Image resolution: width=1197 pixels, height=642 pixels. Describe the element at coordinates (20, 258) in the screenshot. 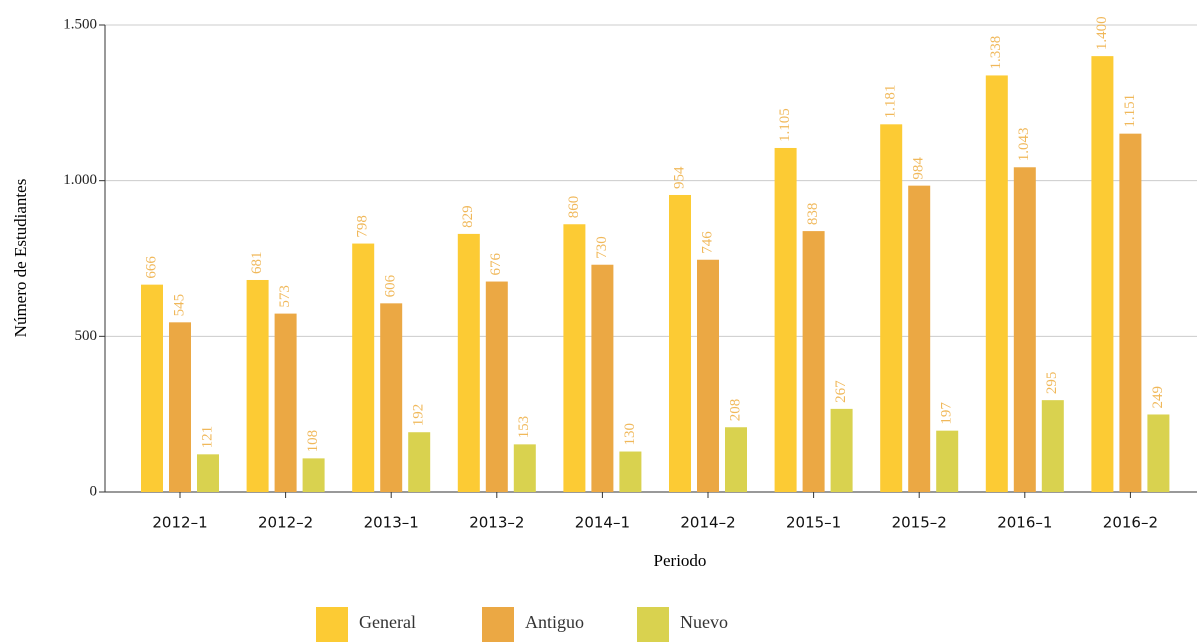

I see `y-axis-title: Número de Estudiantes` at that location.